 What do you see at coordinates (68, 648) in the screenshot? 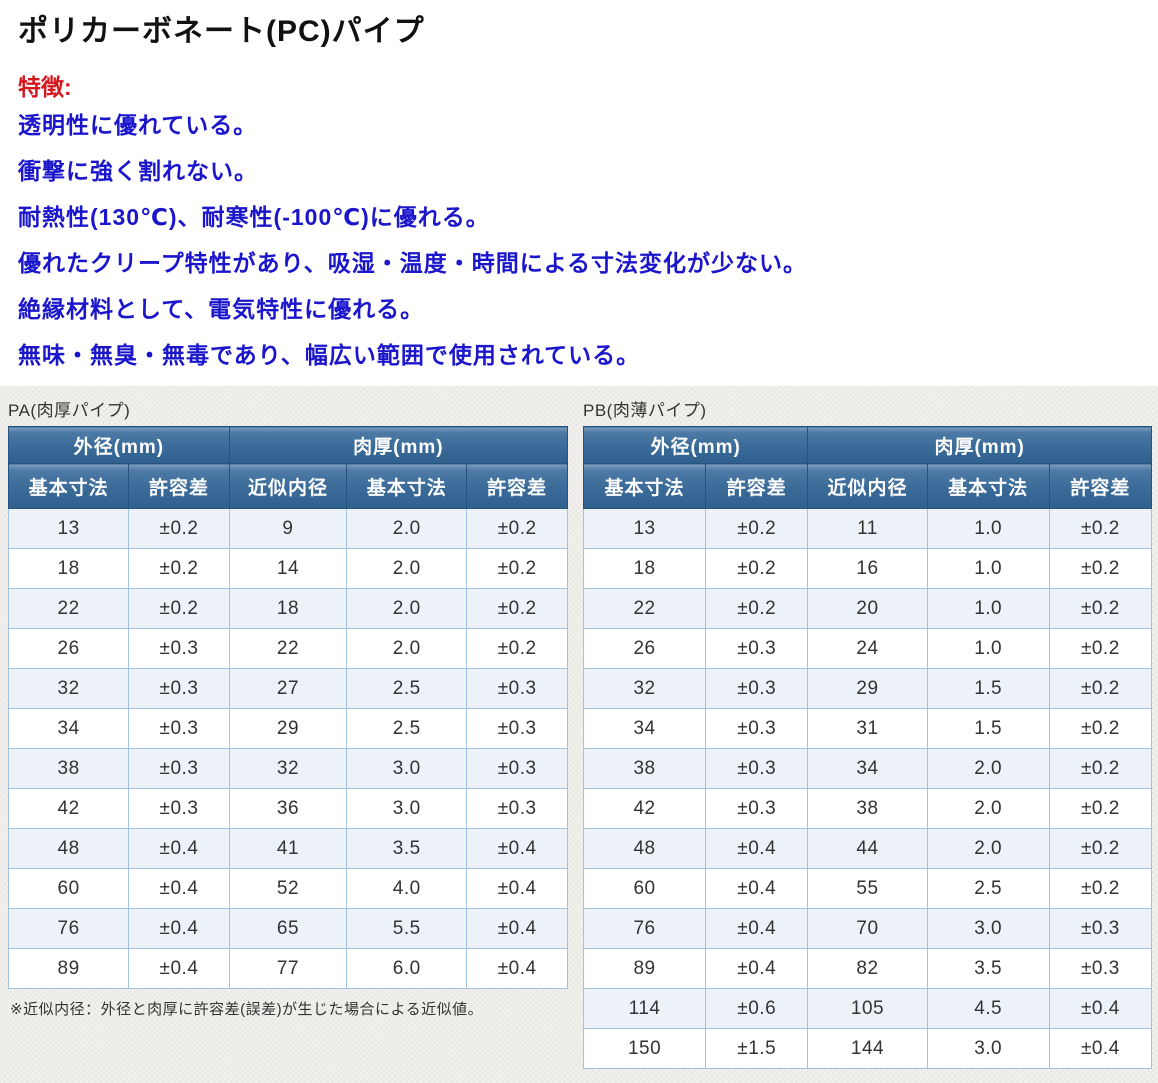
I see `table-cell: 26` at bounding box center [68, 648].